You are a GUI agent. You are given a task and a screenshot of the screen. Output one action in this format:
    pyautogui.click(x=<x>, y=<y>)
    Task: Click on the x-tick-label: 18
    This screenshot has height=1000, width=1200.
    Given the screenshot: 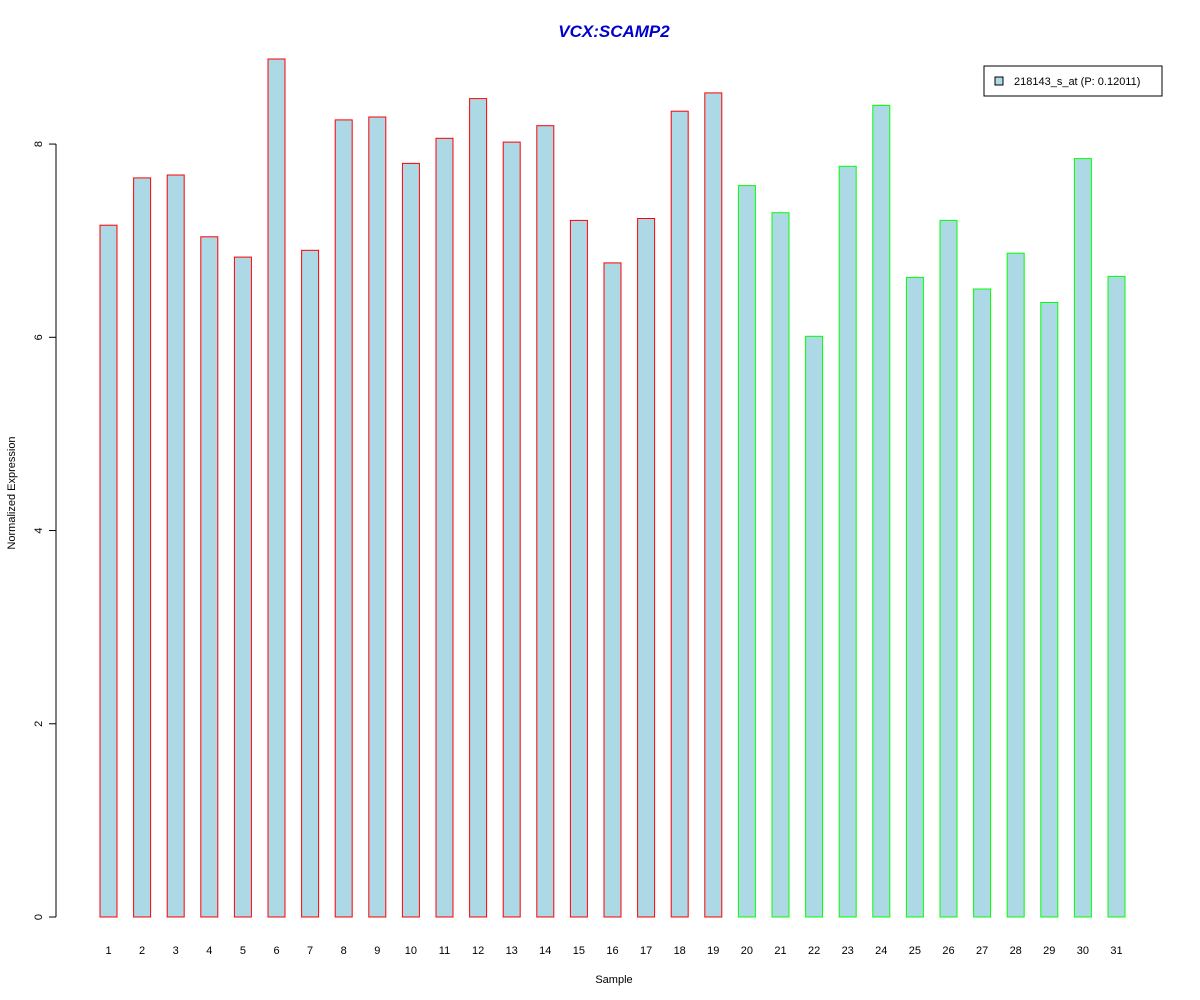 What is the action you would take?
    pyautogui.click(x=680, y=951)
    